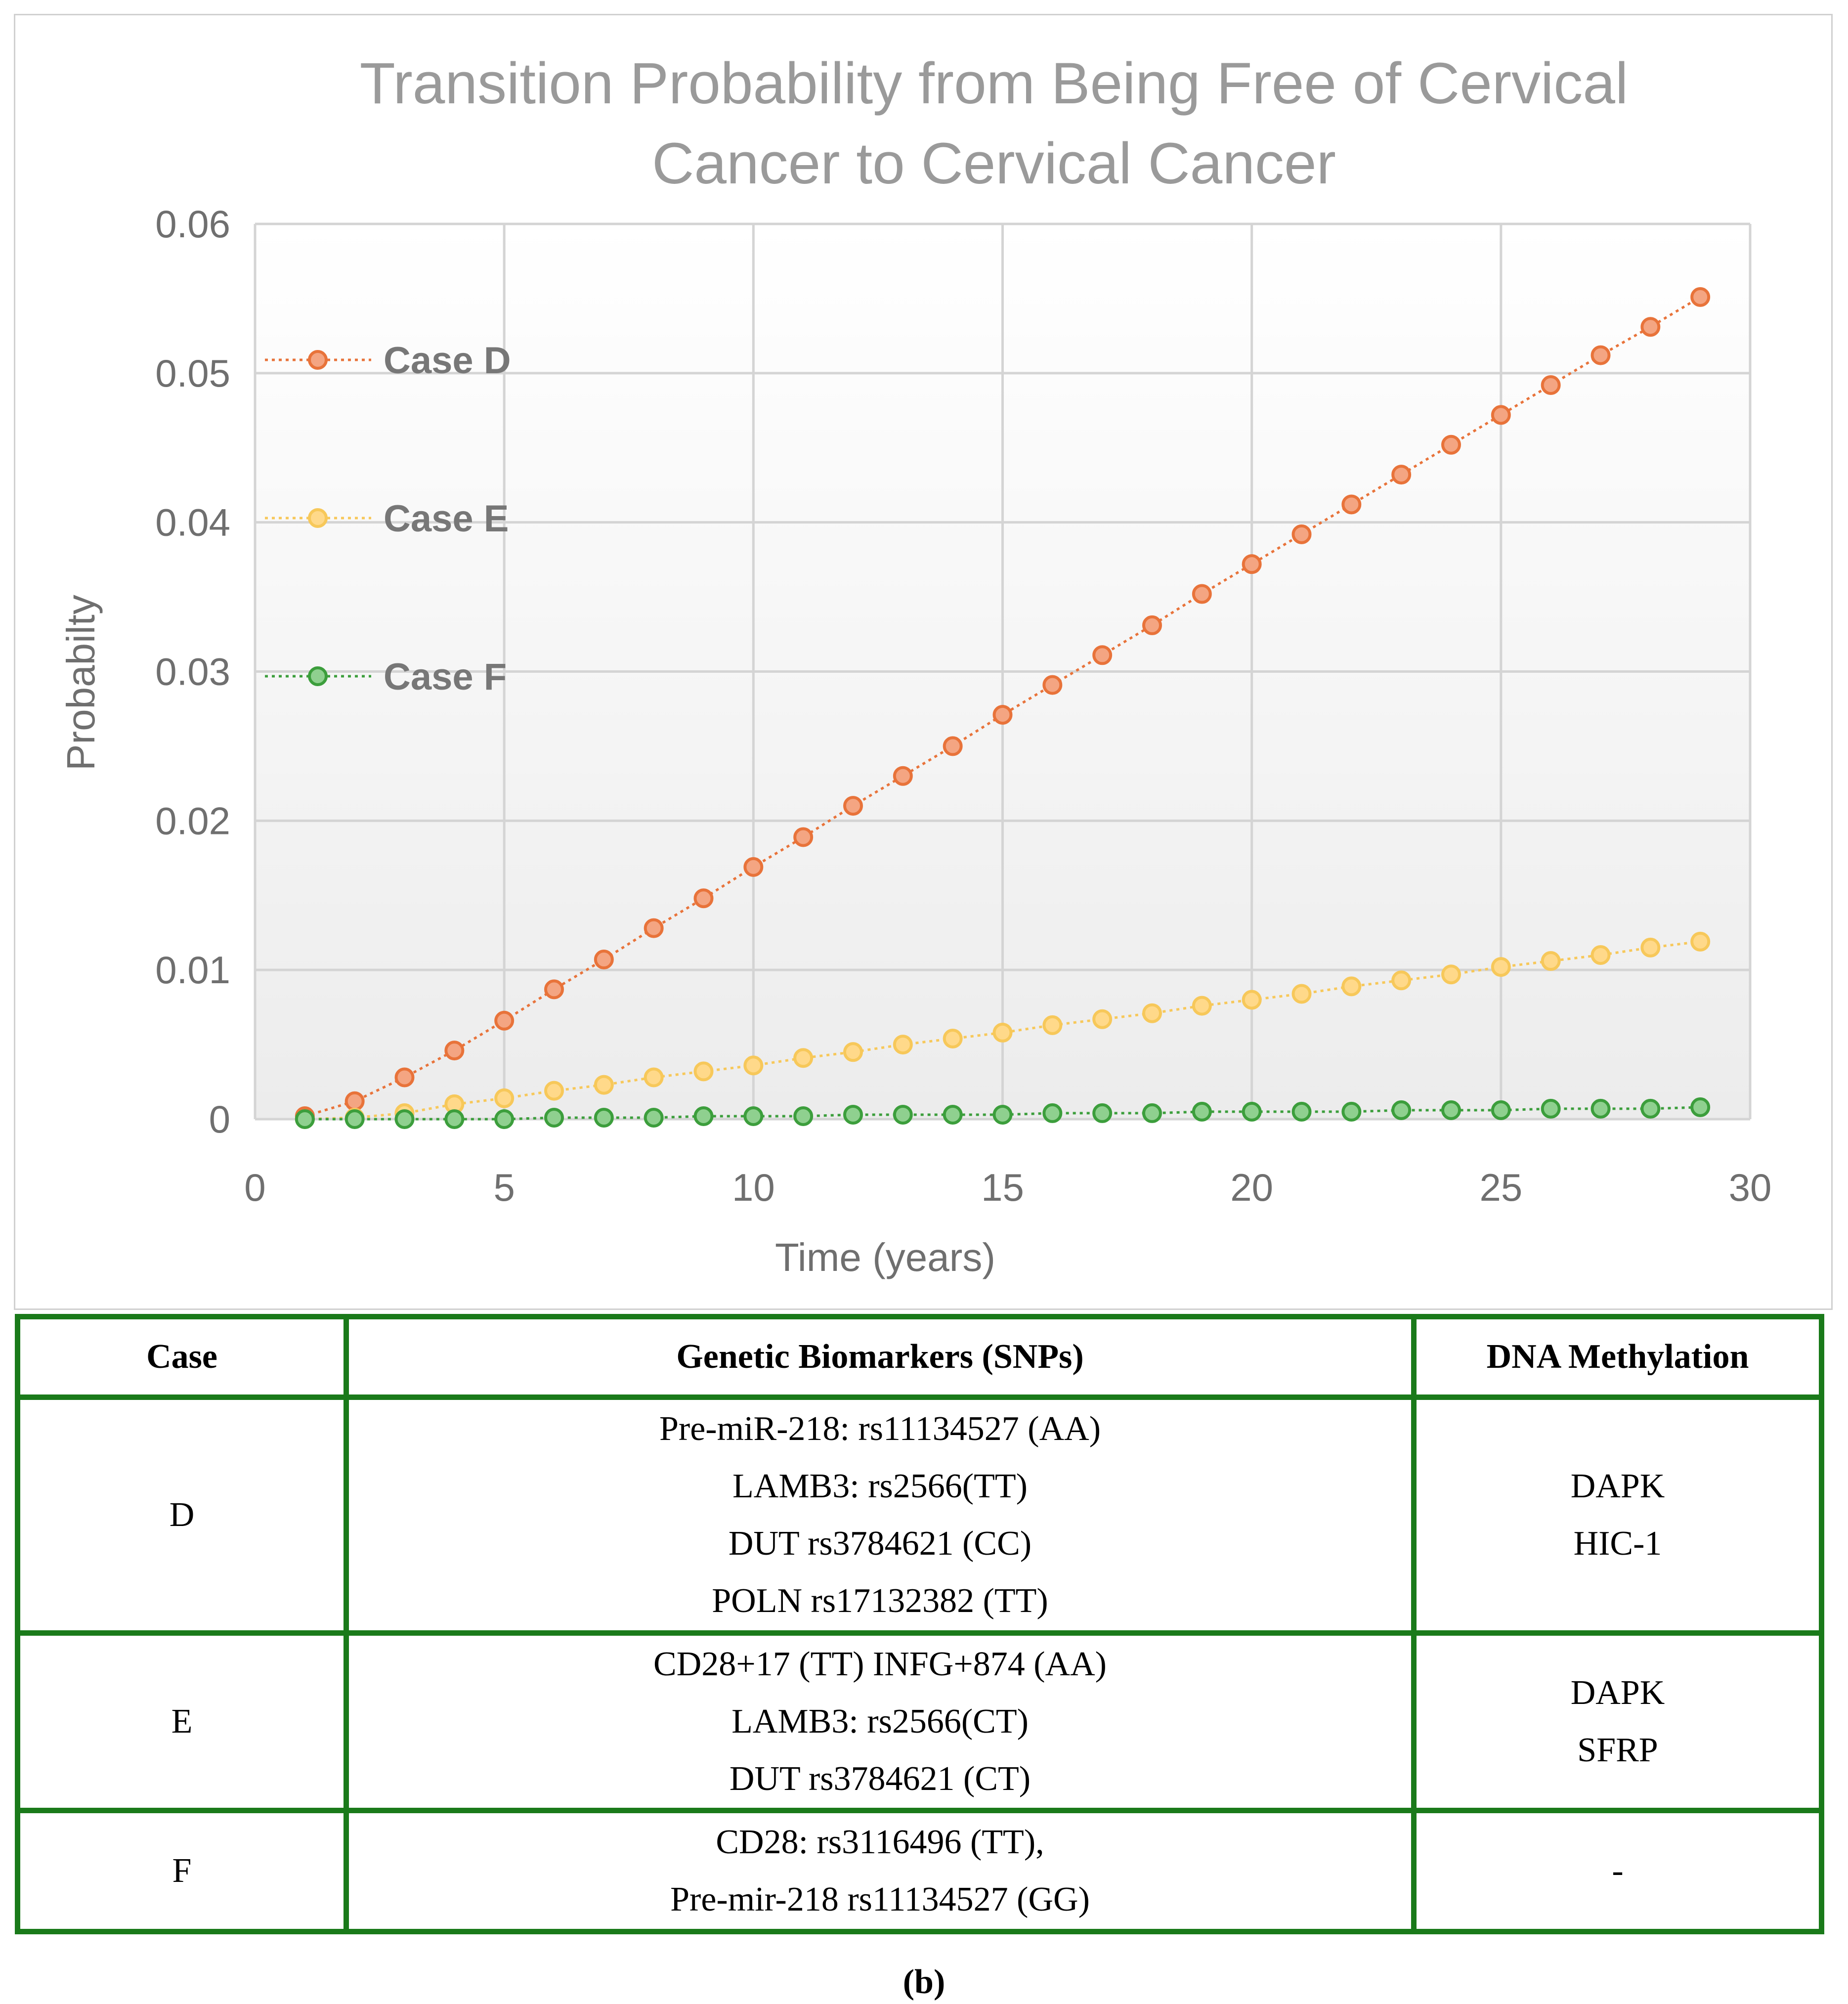 The image size is (1848, 2004). I want to click on snp-line: DUT rs3784621 (CC), so click(880, 1544).